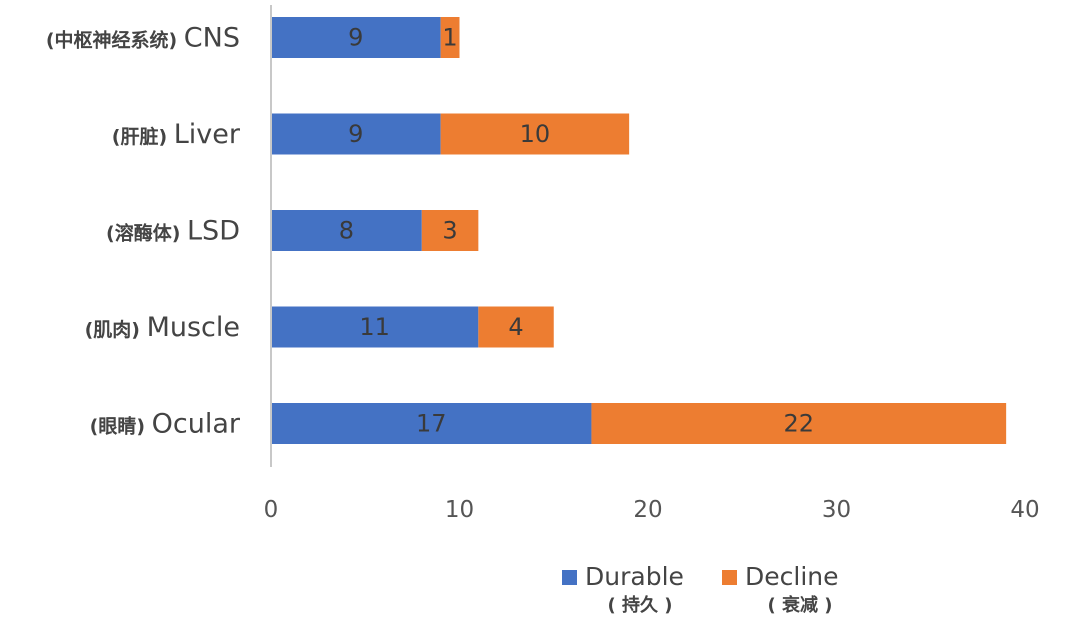 This screenshot has height=630, width=1080. I want to click on category-label-cn: (肝脏), so click(143, 136).